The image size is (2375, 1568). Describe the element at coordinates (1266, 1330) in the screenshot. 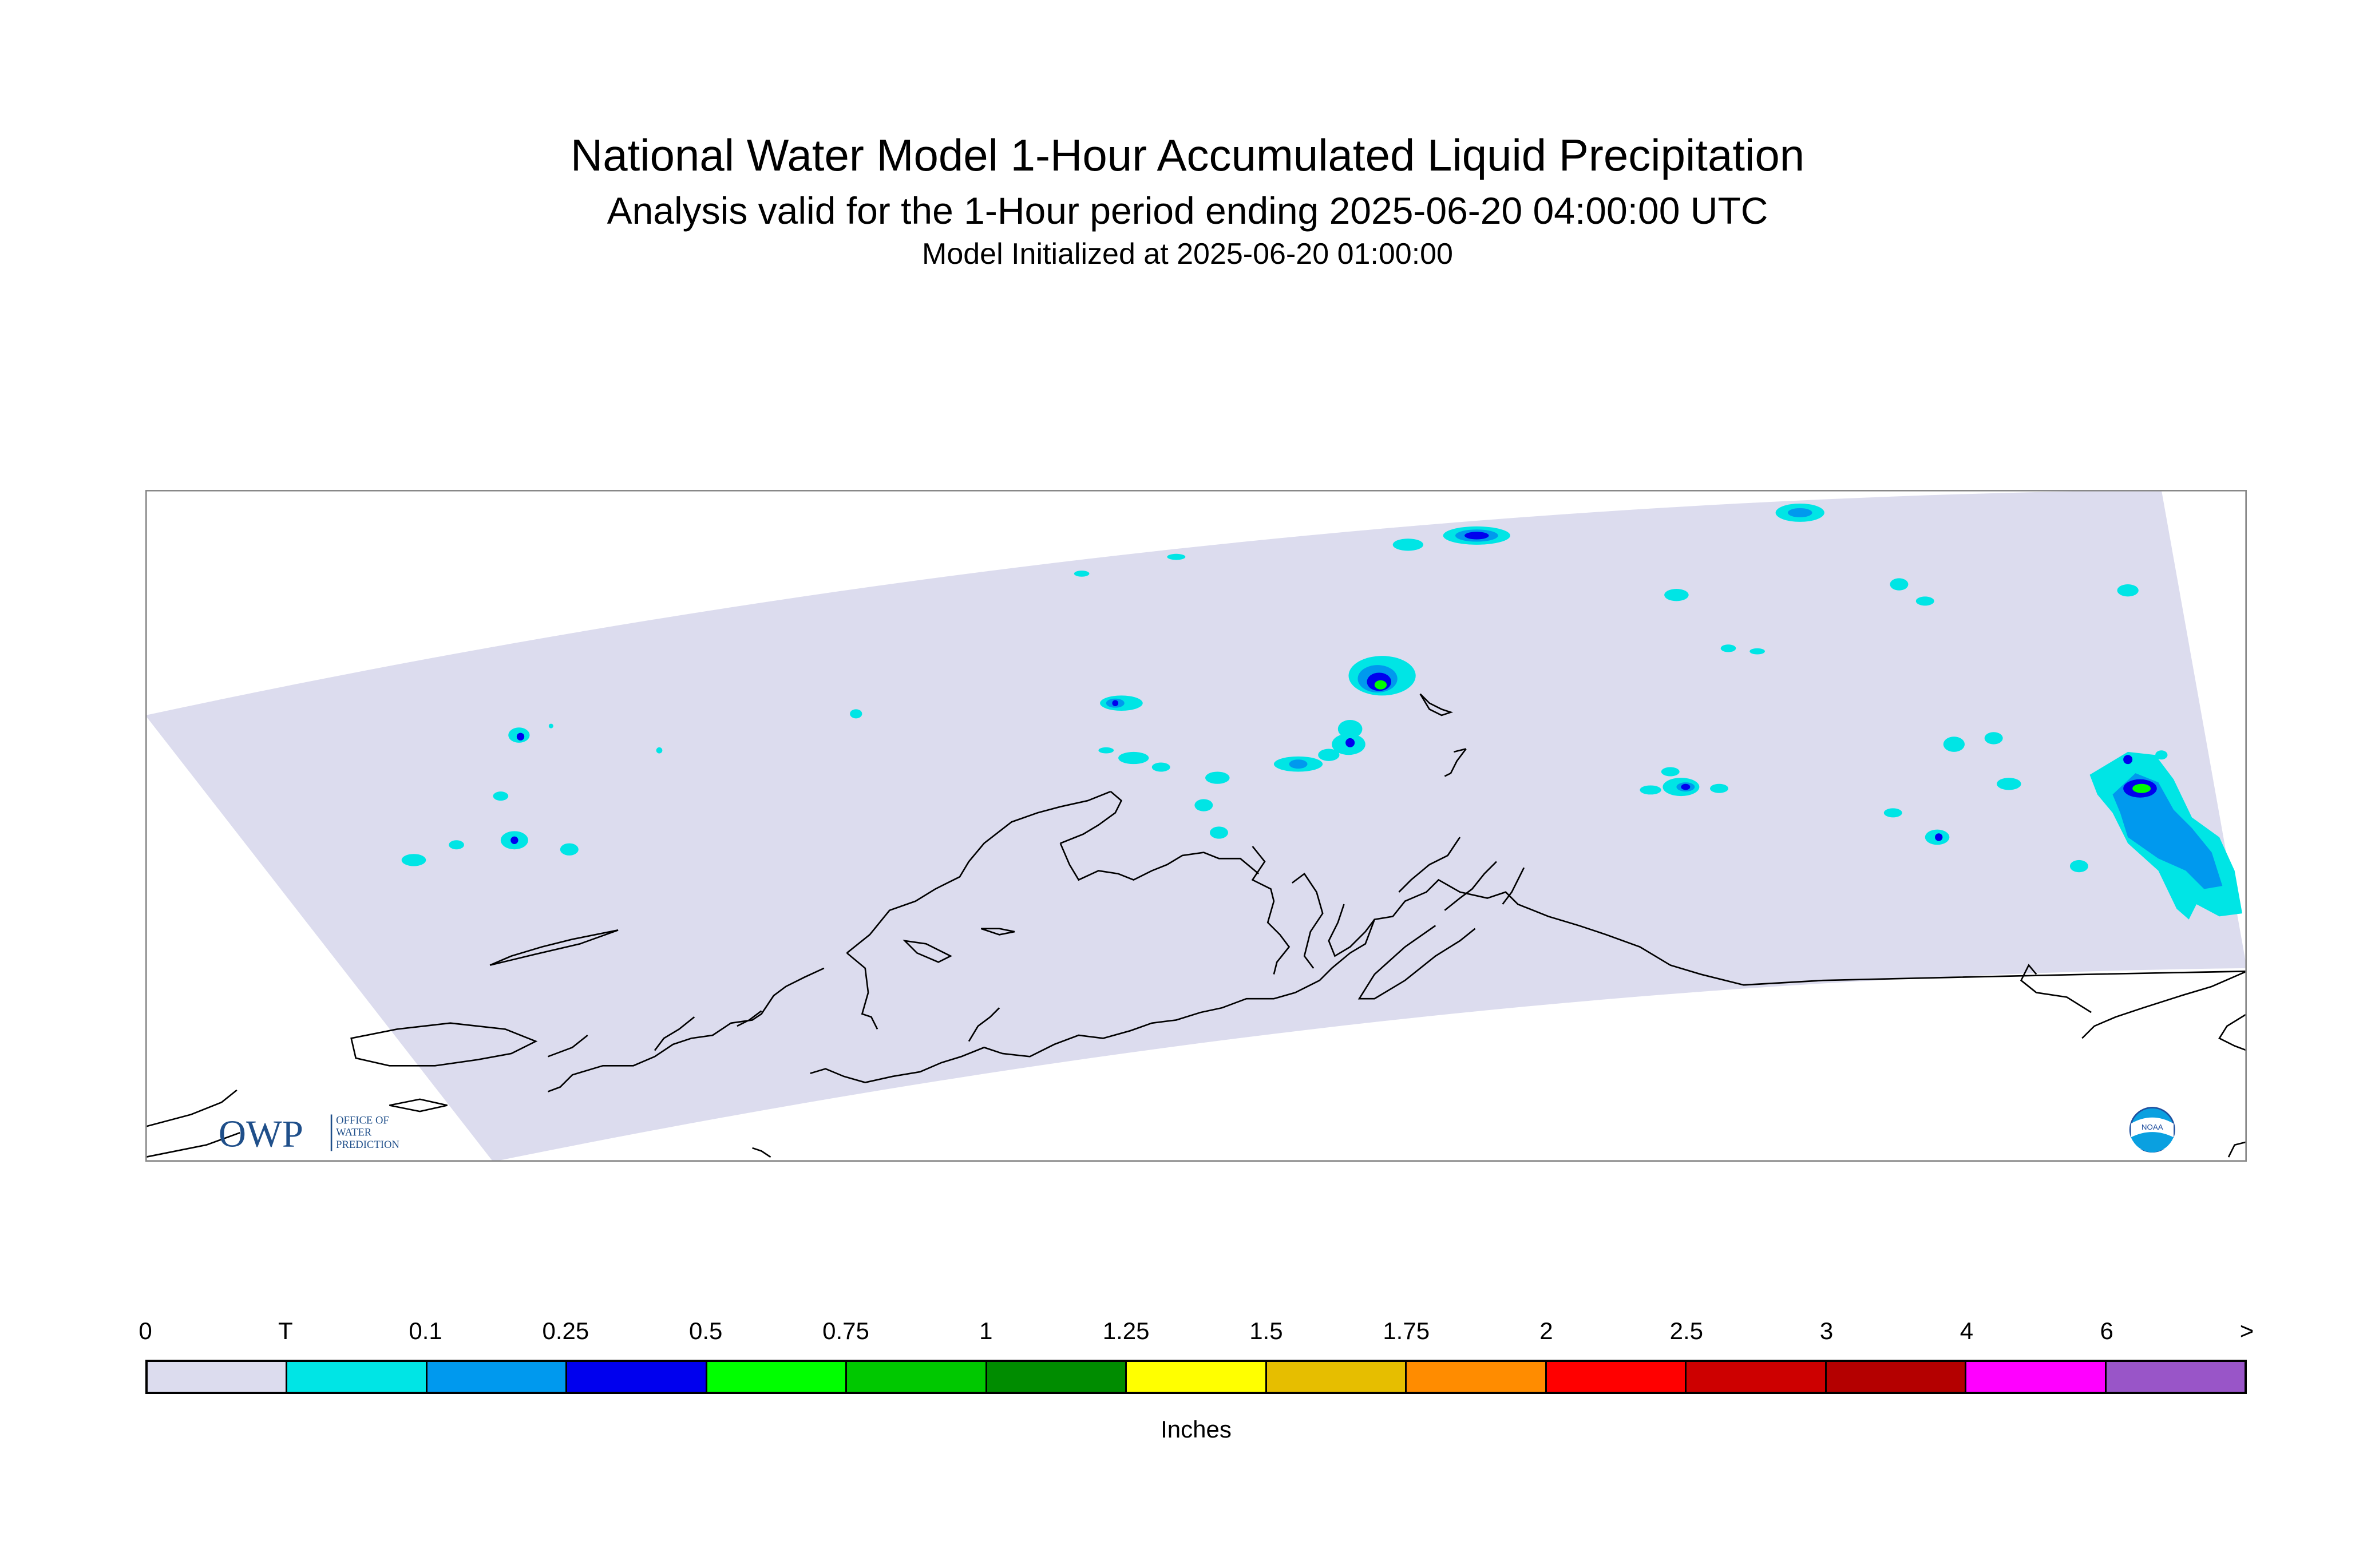

I see `legend-tick-label: 1.5` at that location.